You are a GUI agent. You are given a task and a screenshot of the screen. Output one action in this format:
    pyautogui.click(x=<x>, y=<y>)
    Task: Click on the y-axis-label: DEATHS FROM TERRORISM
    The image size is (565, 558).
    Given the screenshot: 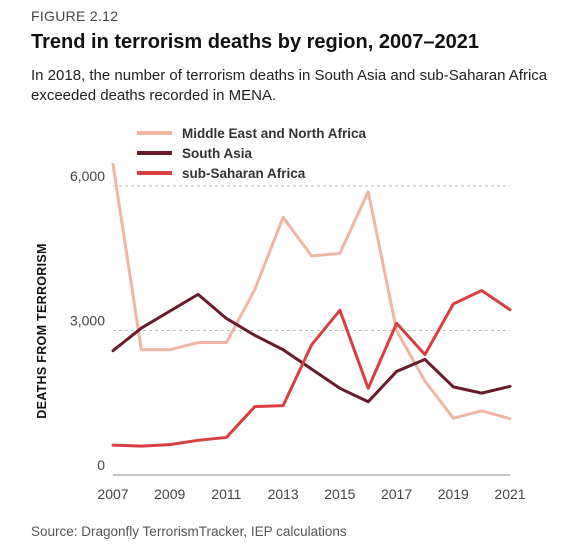 What is the action you would take?
    pyautogui.click(x=42, y=331)
    